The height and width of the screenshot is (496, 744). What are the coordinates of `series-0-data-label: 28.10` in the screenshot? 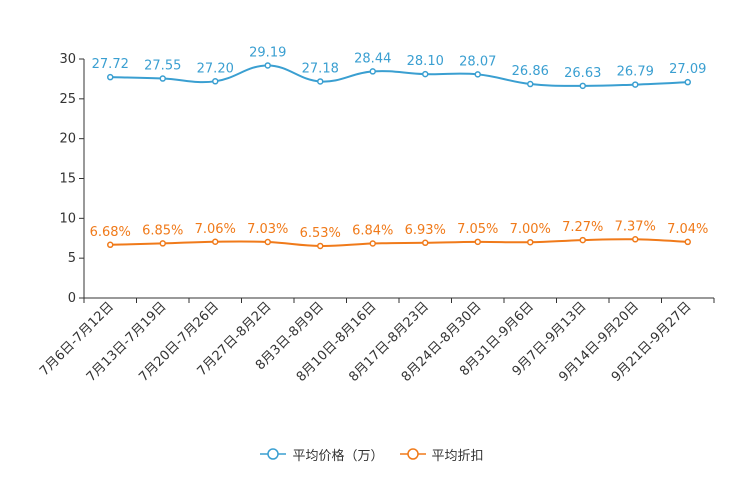 It's located at (425, 61).